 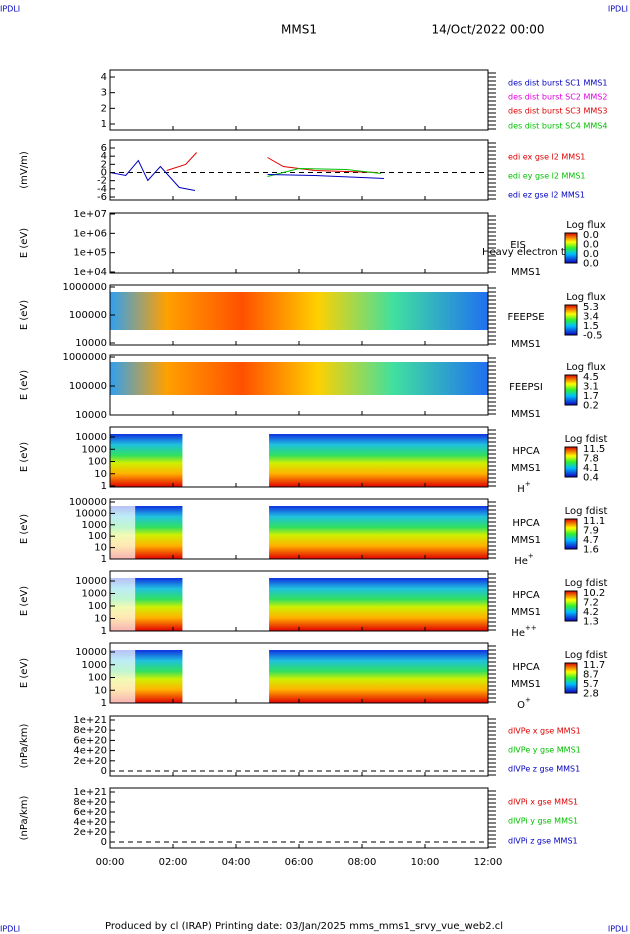 What do you see at coordinates (104, 108) in the screenshot?
I see `y-tick-label: 2` at bounding box center [104, 108].